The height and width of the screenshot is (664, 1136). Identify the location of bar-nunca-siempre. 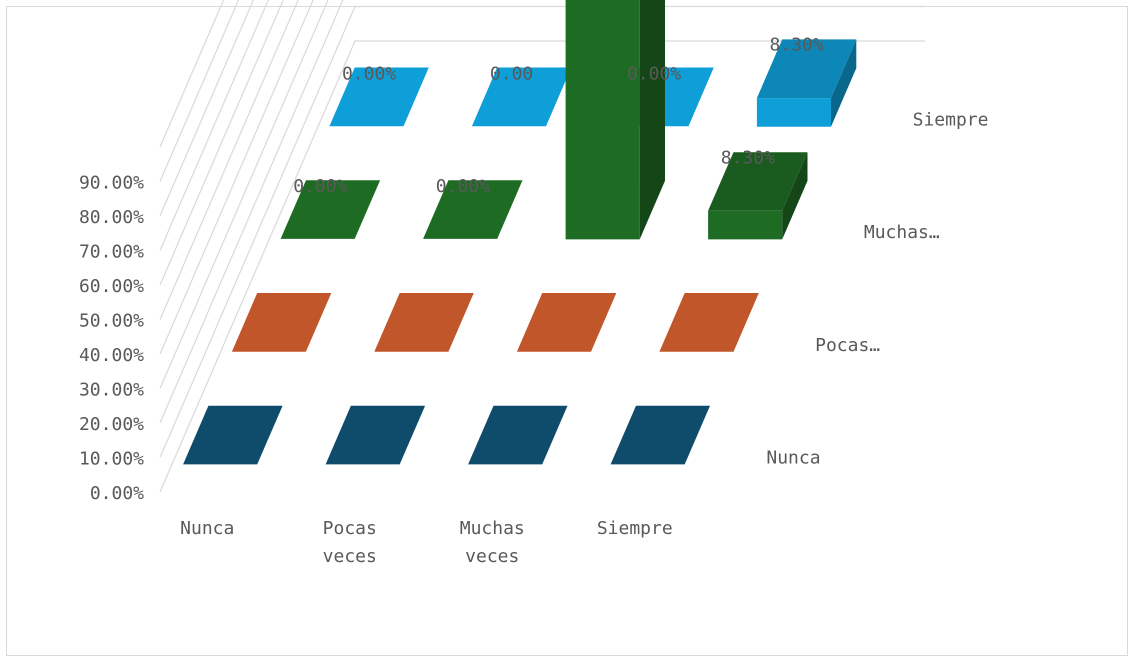
(660, 435).